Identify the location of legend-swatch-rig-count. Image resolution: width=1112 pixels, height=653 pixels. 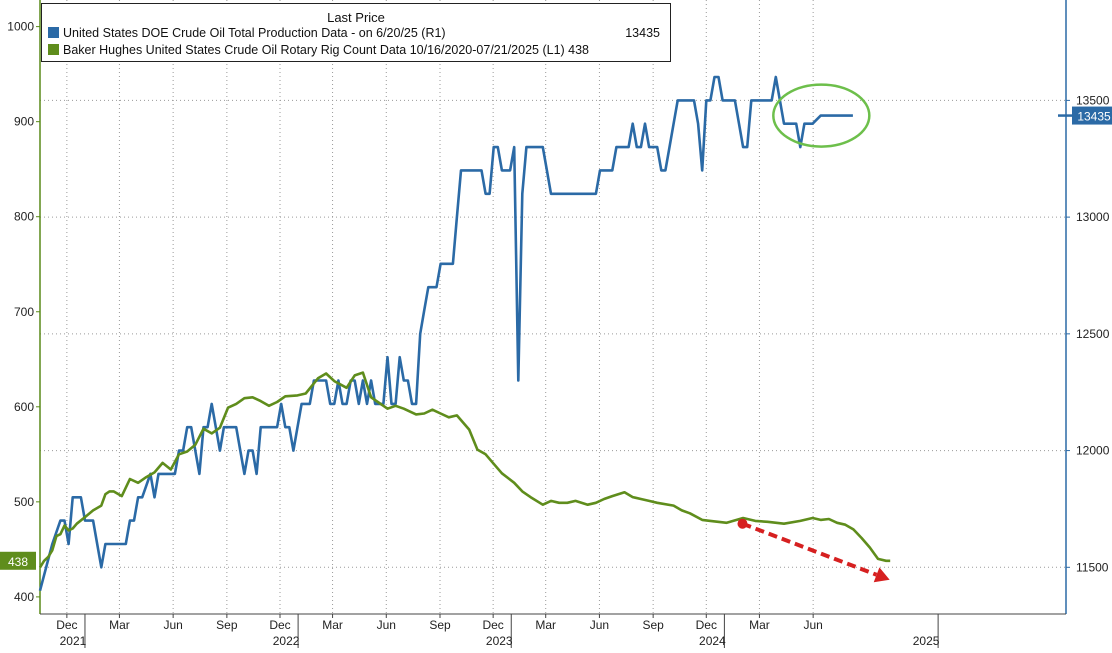
(53, 49).